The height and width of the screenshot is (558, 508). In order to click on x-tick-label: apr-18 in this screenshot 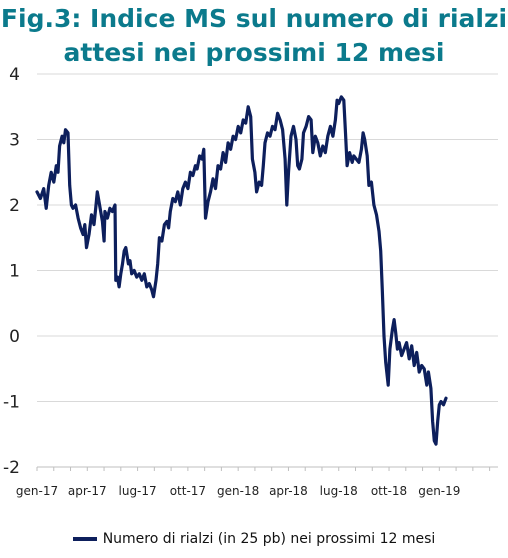, I will do `click(288, 491)`.